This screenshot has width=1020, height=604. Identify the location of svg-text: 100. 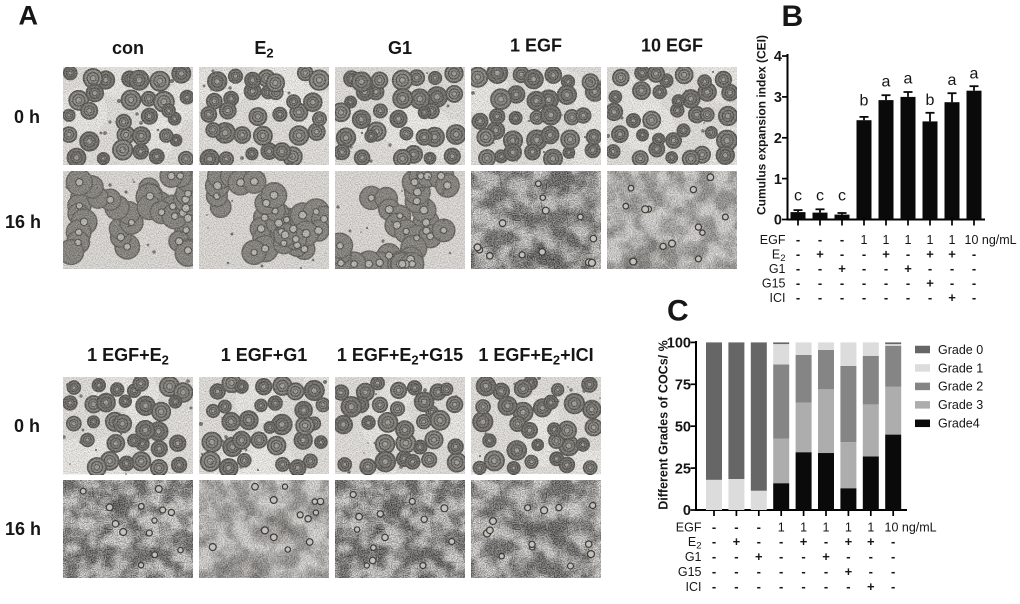
(679, 344).